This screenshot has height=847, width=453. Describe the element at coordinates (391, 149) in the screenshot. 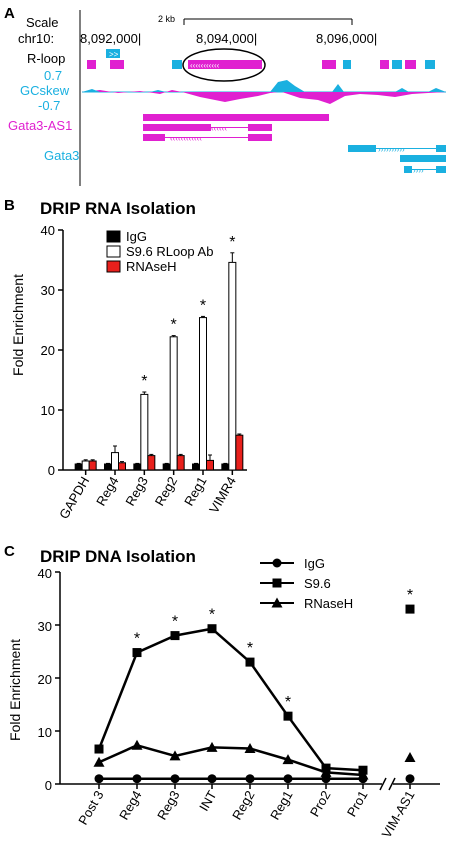

I see `gene-intron-arrows: ››››››››››` at that location.